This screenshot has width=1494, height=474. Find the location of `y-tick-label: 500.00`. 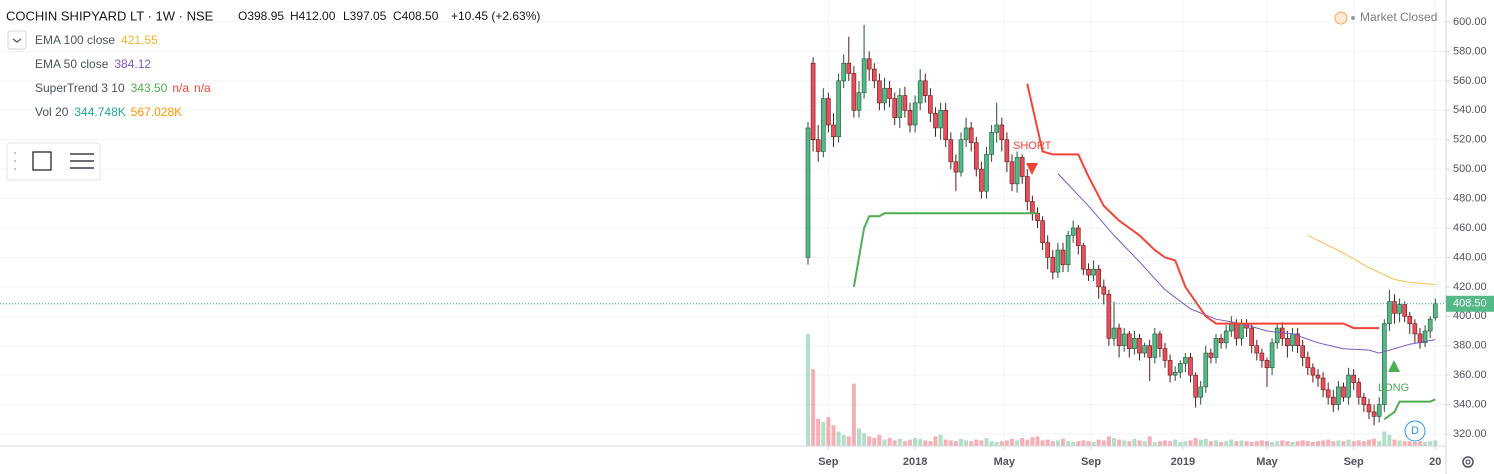

y-tick-label: 500.00 is located at coordinates (1470, 169).